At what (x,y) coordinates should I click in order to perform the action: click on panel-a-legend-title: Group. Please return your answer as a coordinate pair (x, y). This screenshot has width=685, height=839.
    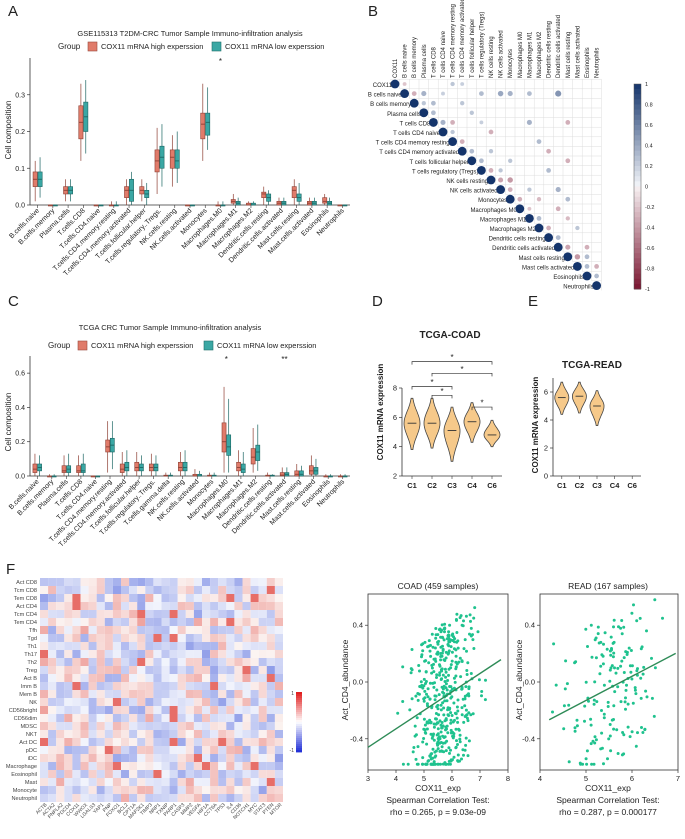
    Looking at the image, I should click on (69, 46).